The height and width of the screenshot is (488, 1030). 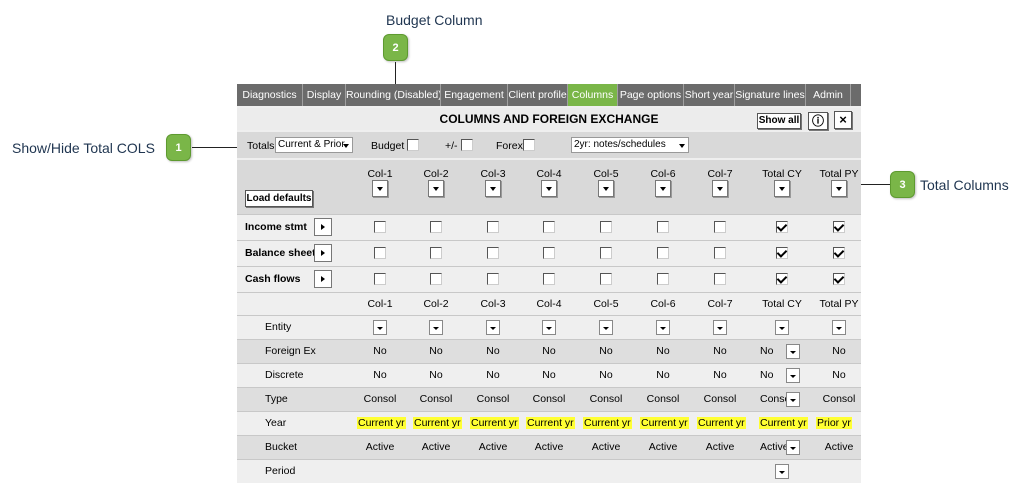 What do you see at coordinates (902, 184) in the screenshot?
I see `callout-badge-3: 3` at bounding box center [902, 184].